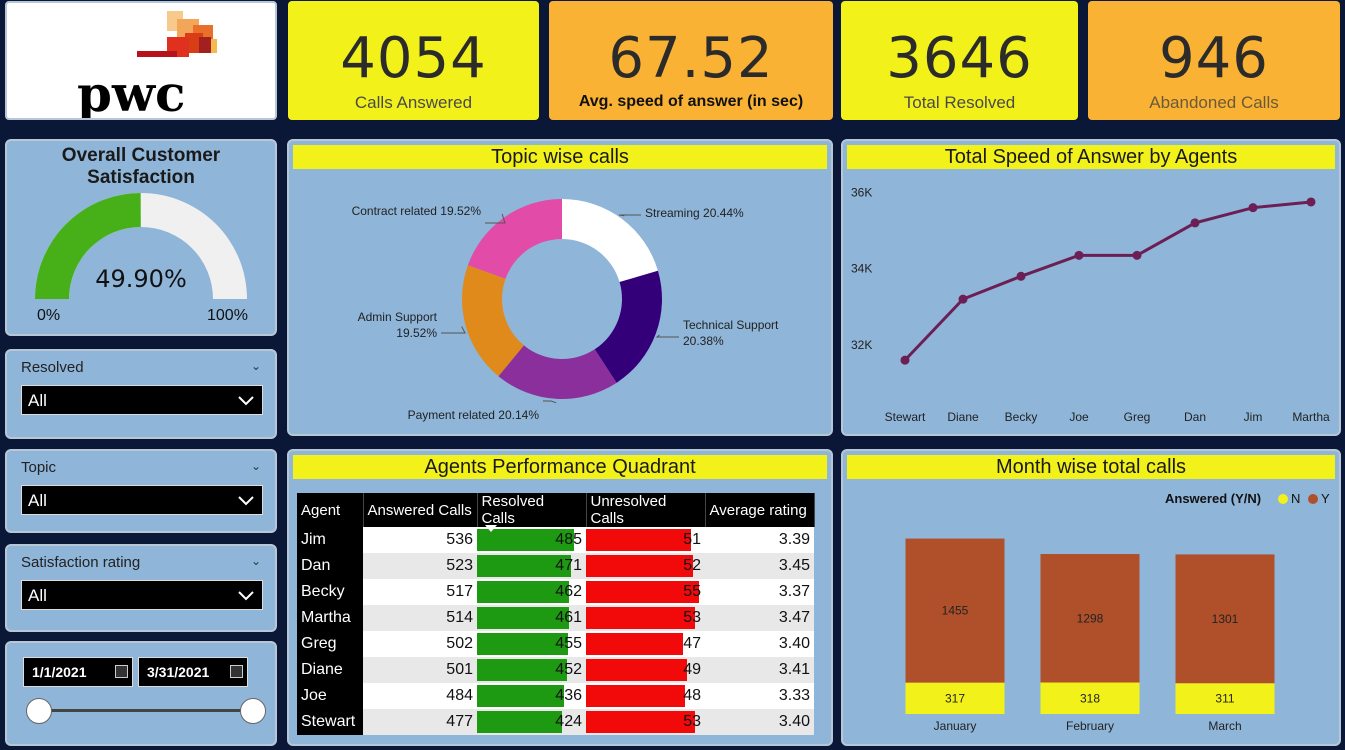  What do you see at coordinates (531, 644) in the screenshot?
I see `resolved-cell: 455` at bounding box center [531, 644].